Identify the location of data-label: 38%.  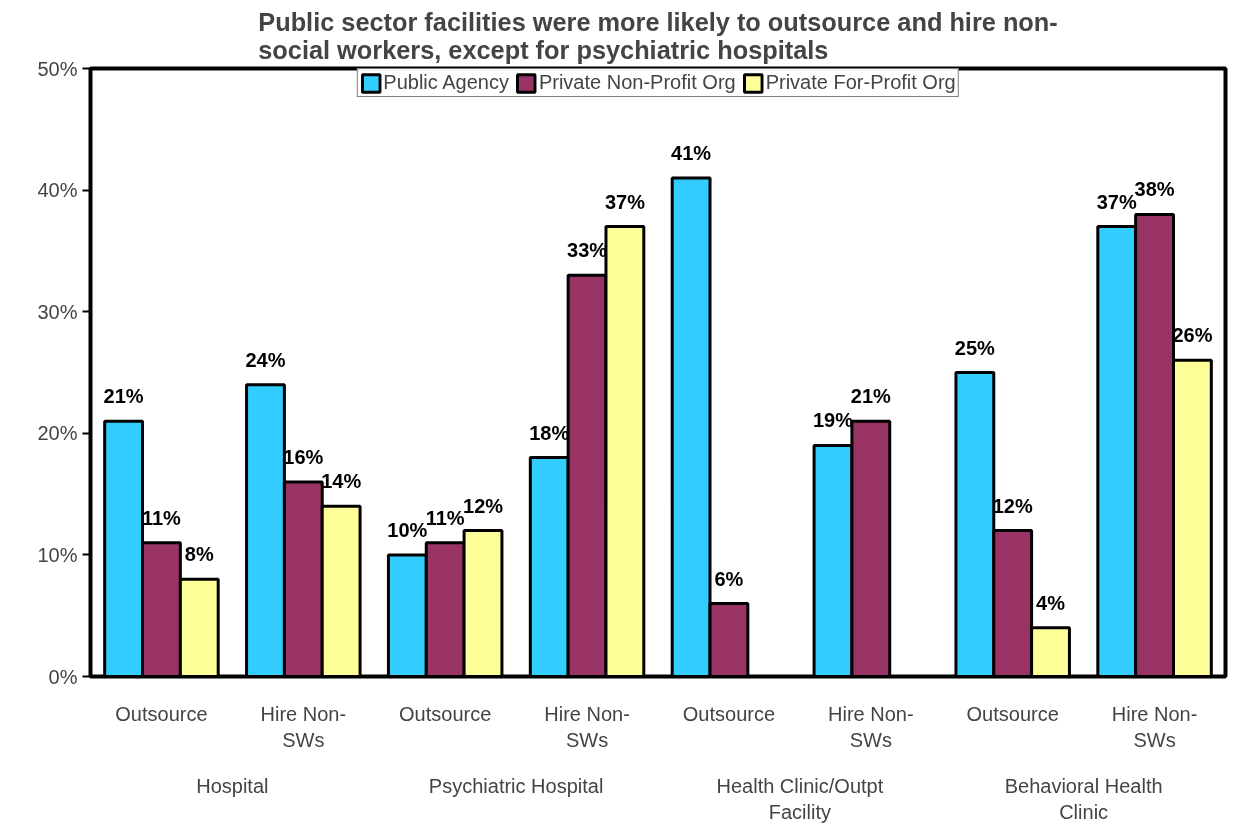
(1154, 189).